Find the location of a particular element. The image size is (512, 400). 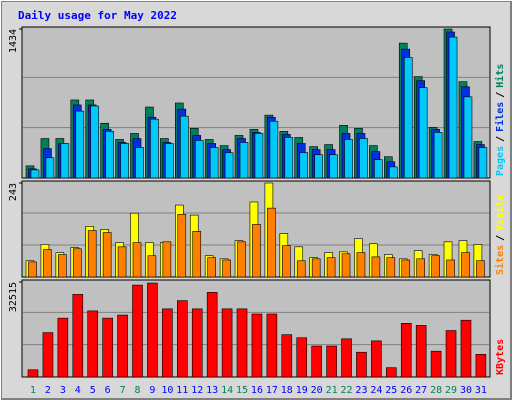

x-tick-label: 23 is located at coordinates (361, 390).